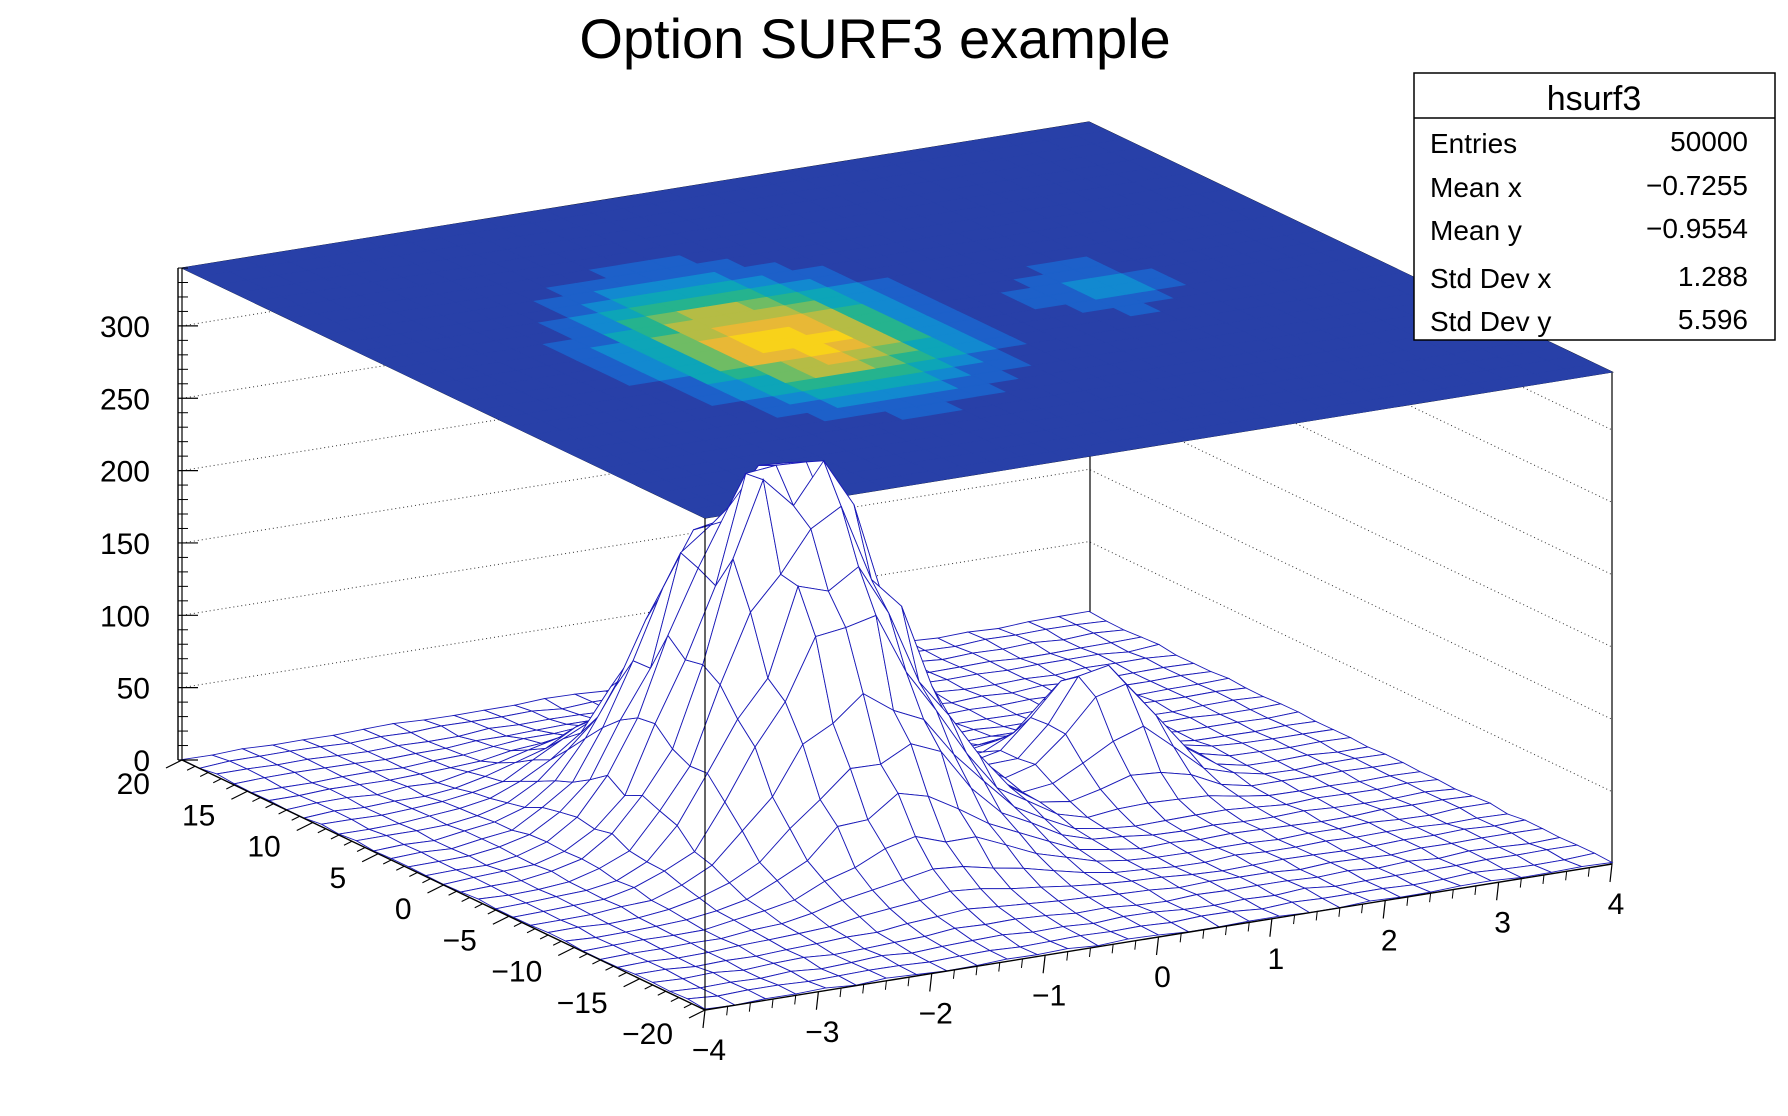 The image size is (1788, 1116). Describe the element at coordinates (874, 38) in the screenshot. I see `plot-title: Option SURF3 example` at that location.